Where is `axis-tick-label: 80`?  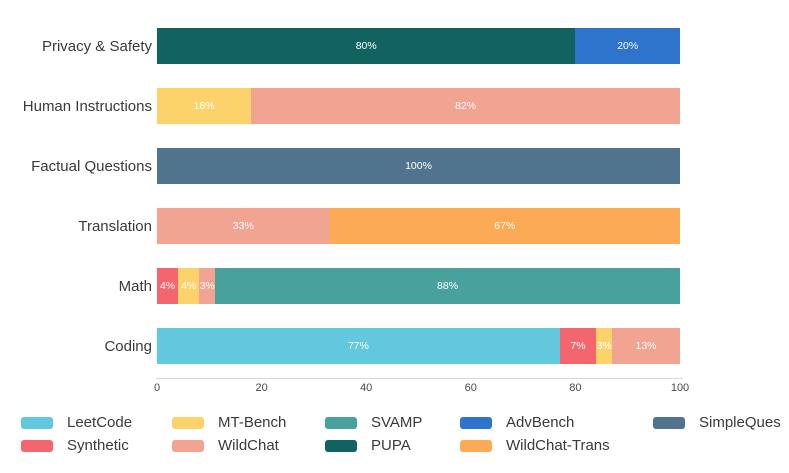
axis-tick-label: 80 is located at coordinates (575, 388).